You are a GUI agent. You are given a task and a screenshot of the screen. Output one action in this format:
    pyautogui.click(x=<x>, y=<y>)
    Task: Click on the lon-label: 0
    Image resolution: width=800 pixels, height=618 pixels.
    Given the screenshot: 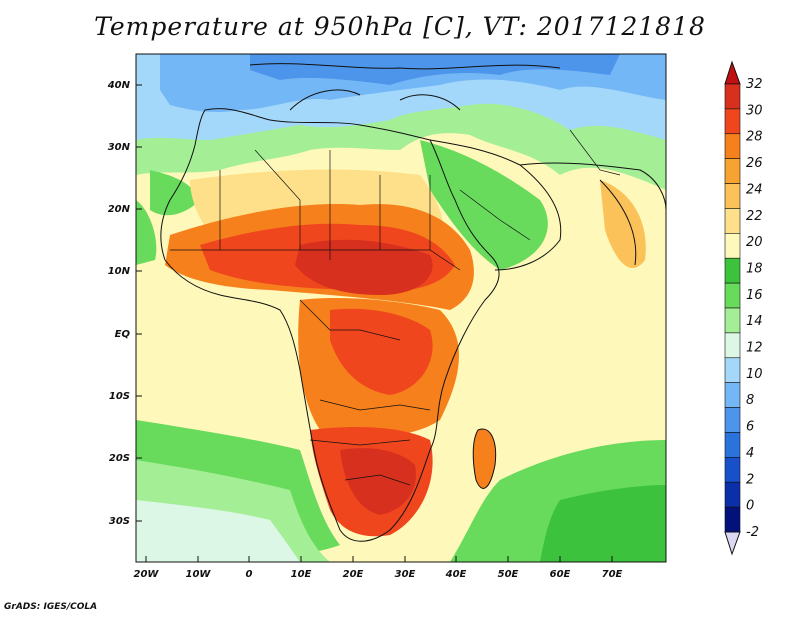 What is the action you would take?
    pyautogui.click(x=249, y=574)
    